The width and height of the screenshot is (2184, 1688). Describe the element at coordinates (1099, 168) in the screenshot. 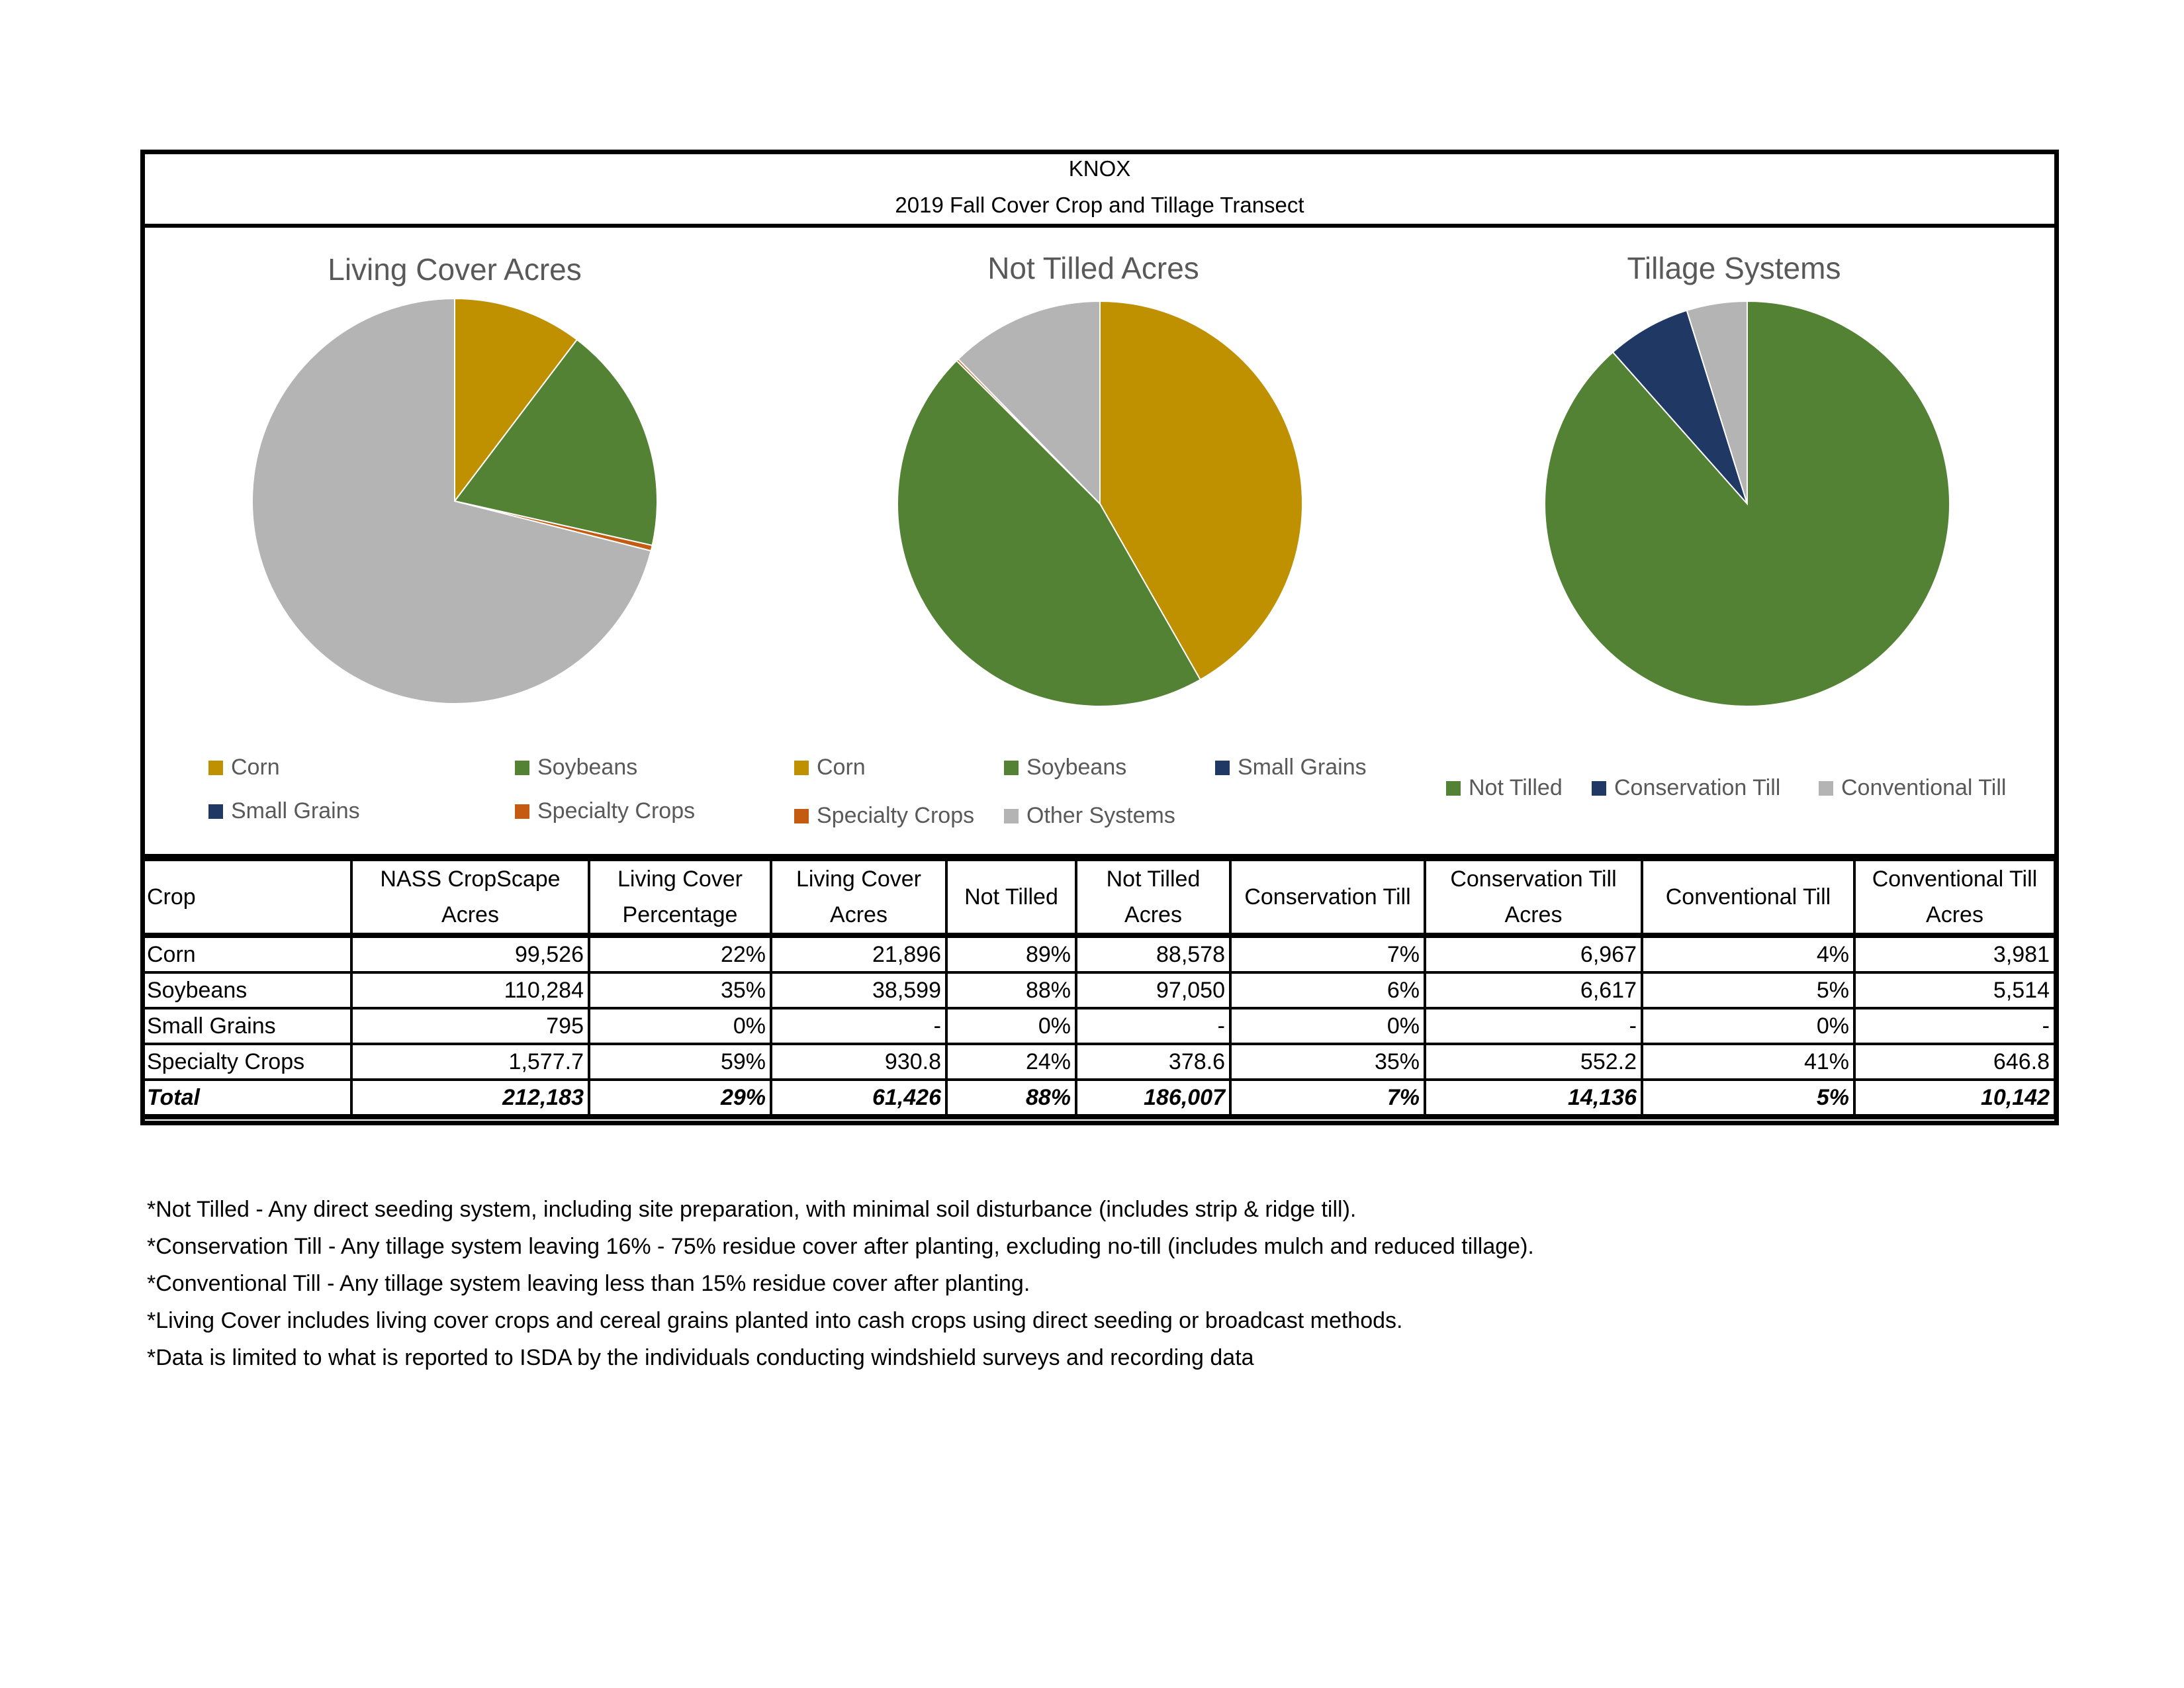

I see `county-title: KNOX` at that location.